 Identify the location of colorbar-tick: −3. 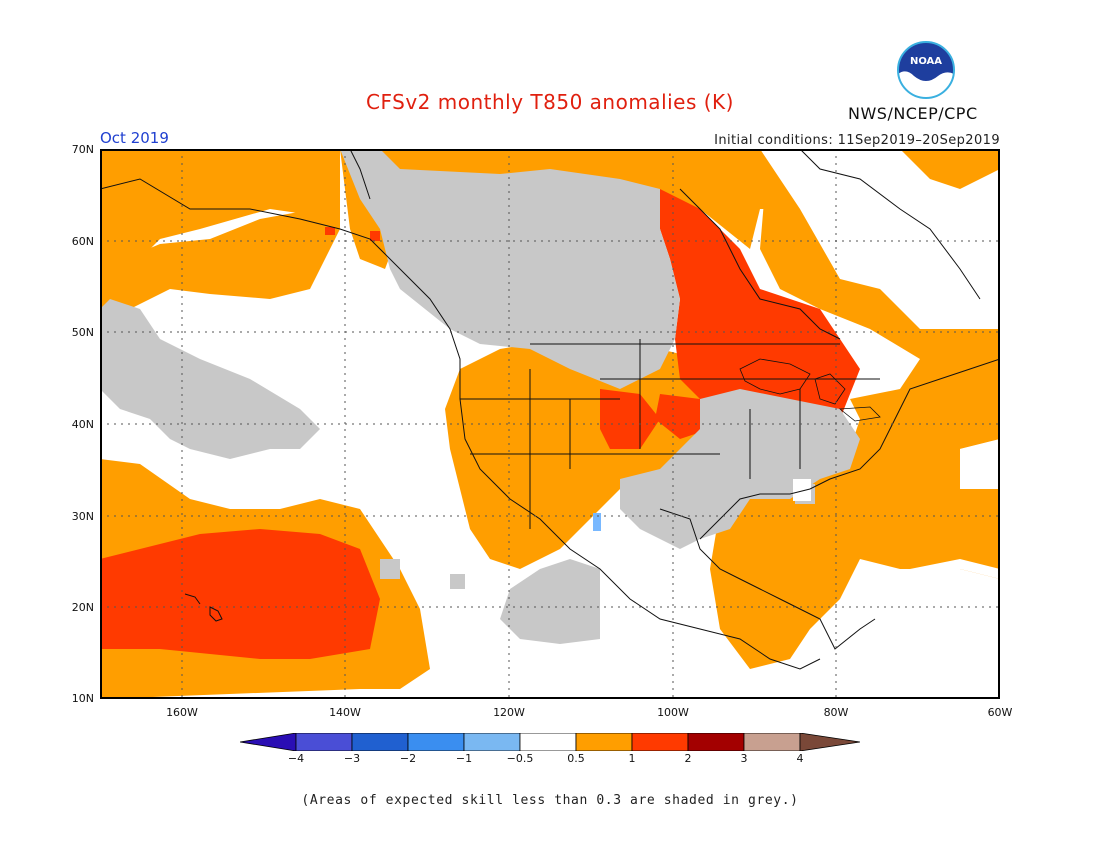
(352, 758).